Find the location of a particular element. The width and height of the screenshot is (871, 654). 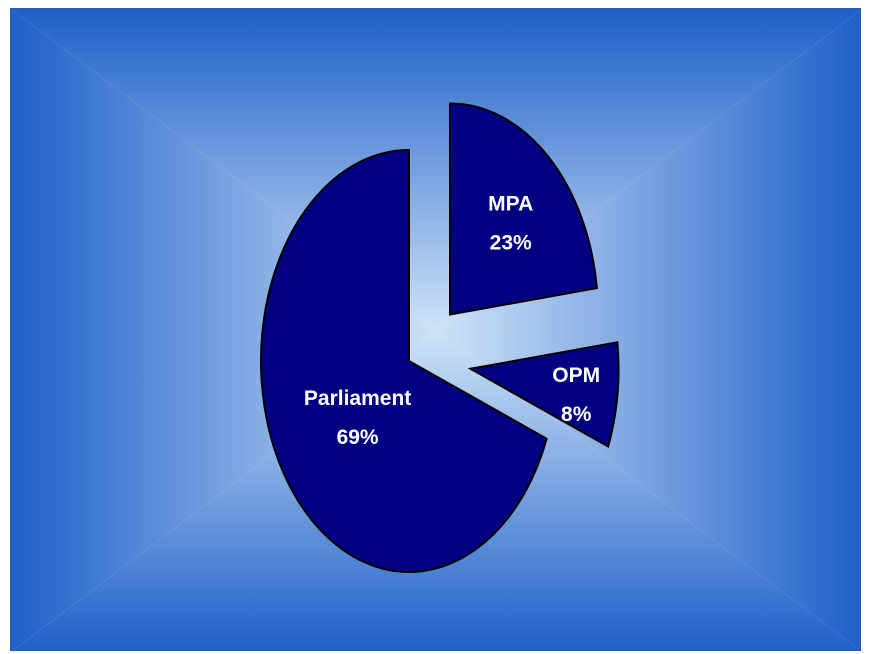

slice-value-mpa: 23% is located at coordinates (511, 242).